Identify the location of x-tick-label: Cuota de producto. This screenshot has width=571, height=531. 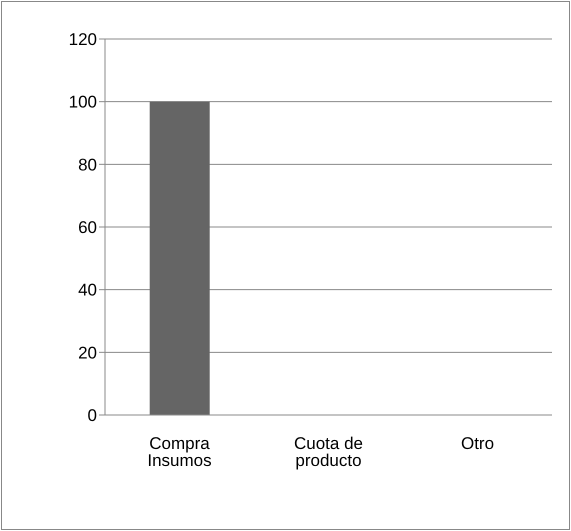
(328, 452).